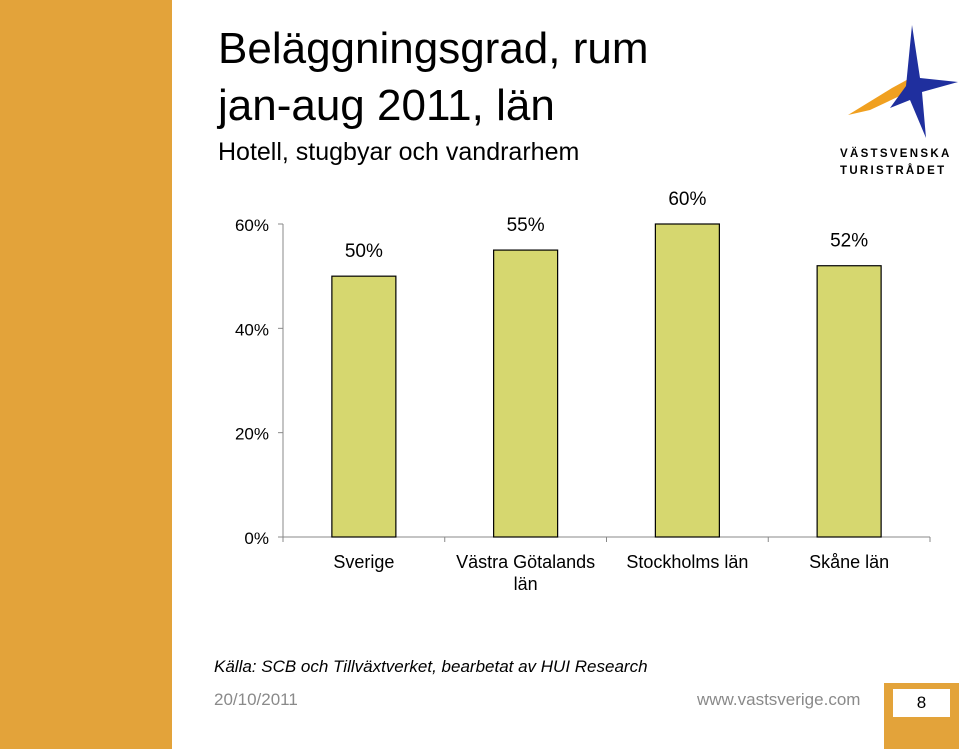 The width and height of the screenshot is (959, 749). I want to click on category-label: län, so click(526, 584).